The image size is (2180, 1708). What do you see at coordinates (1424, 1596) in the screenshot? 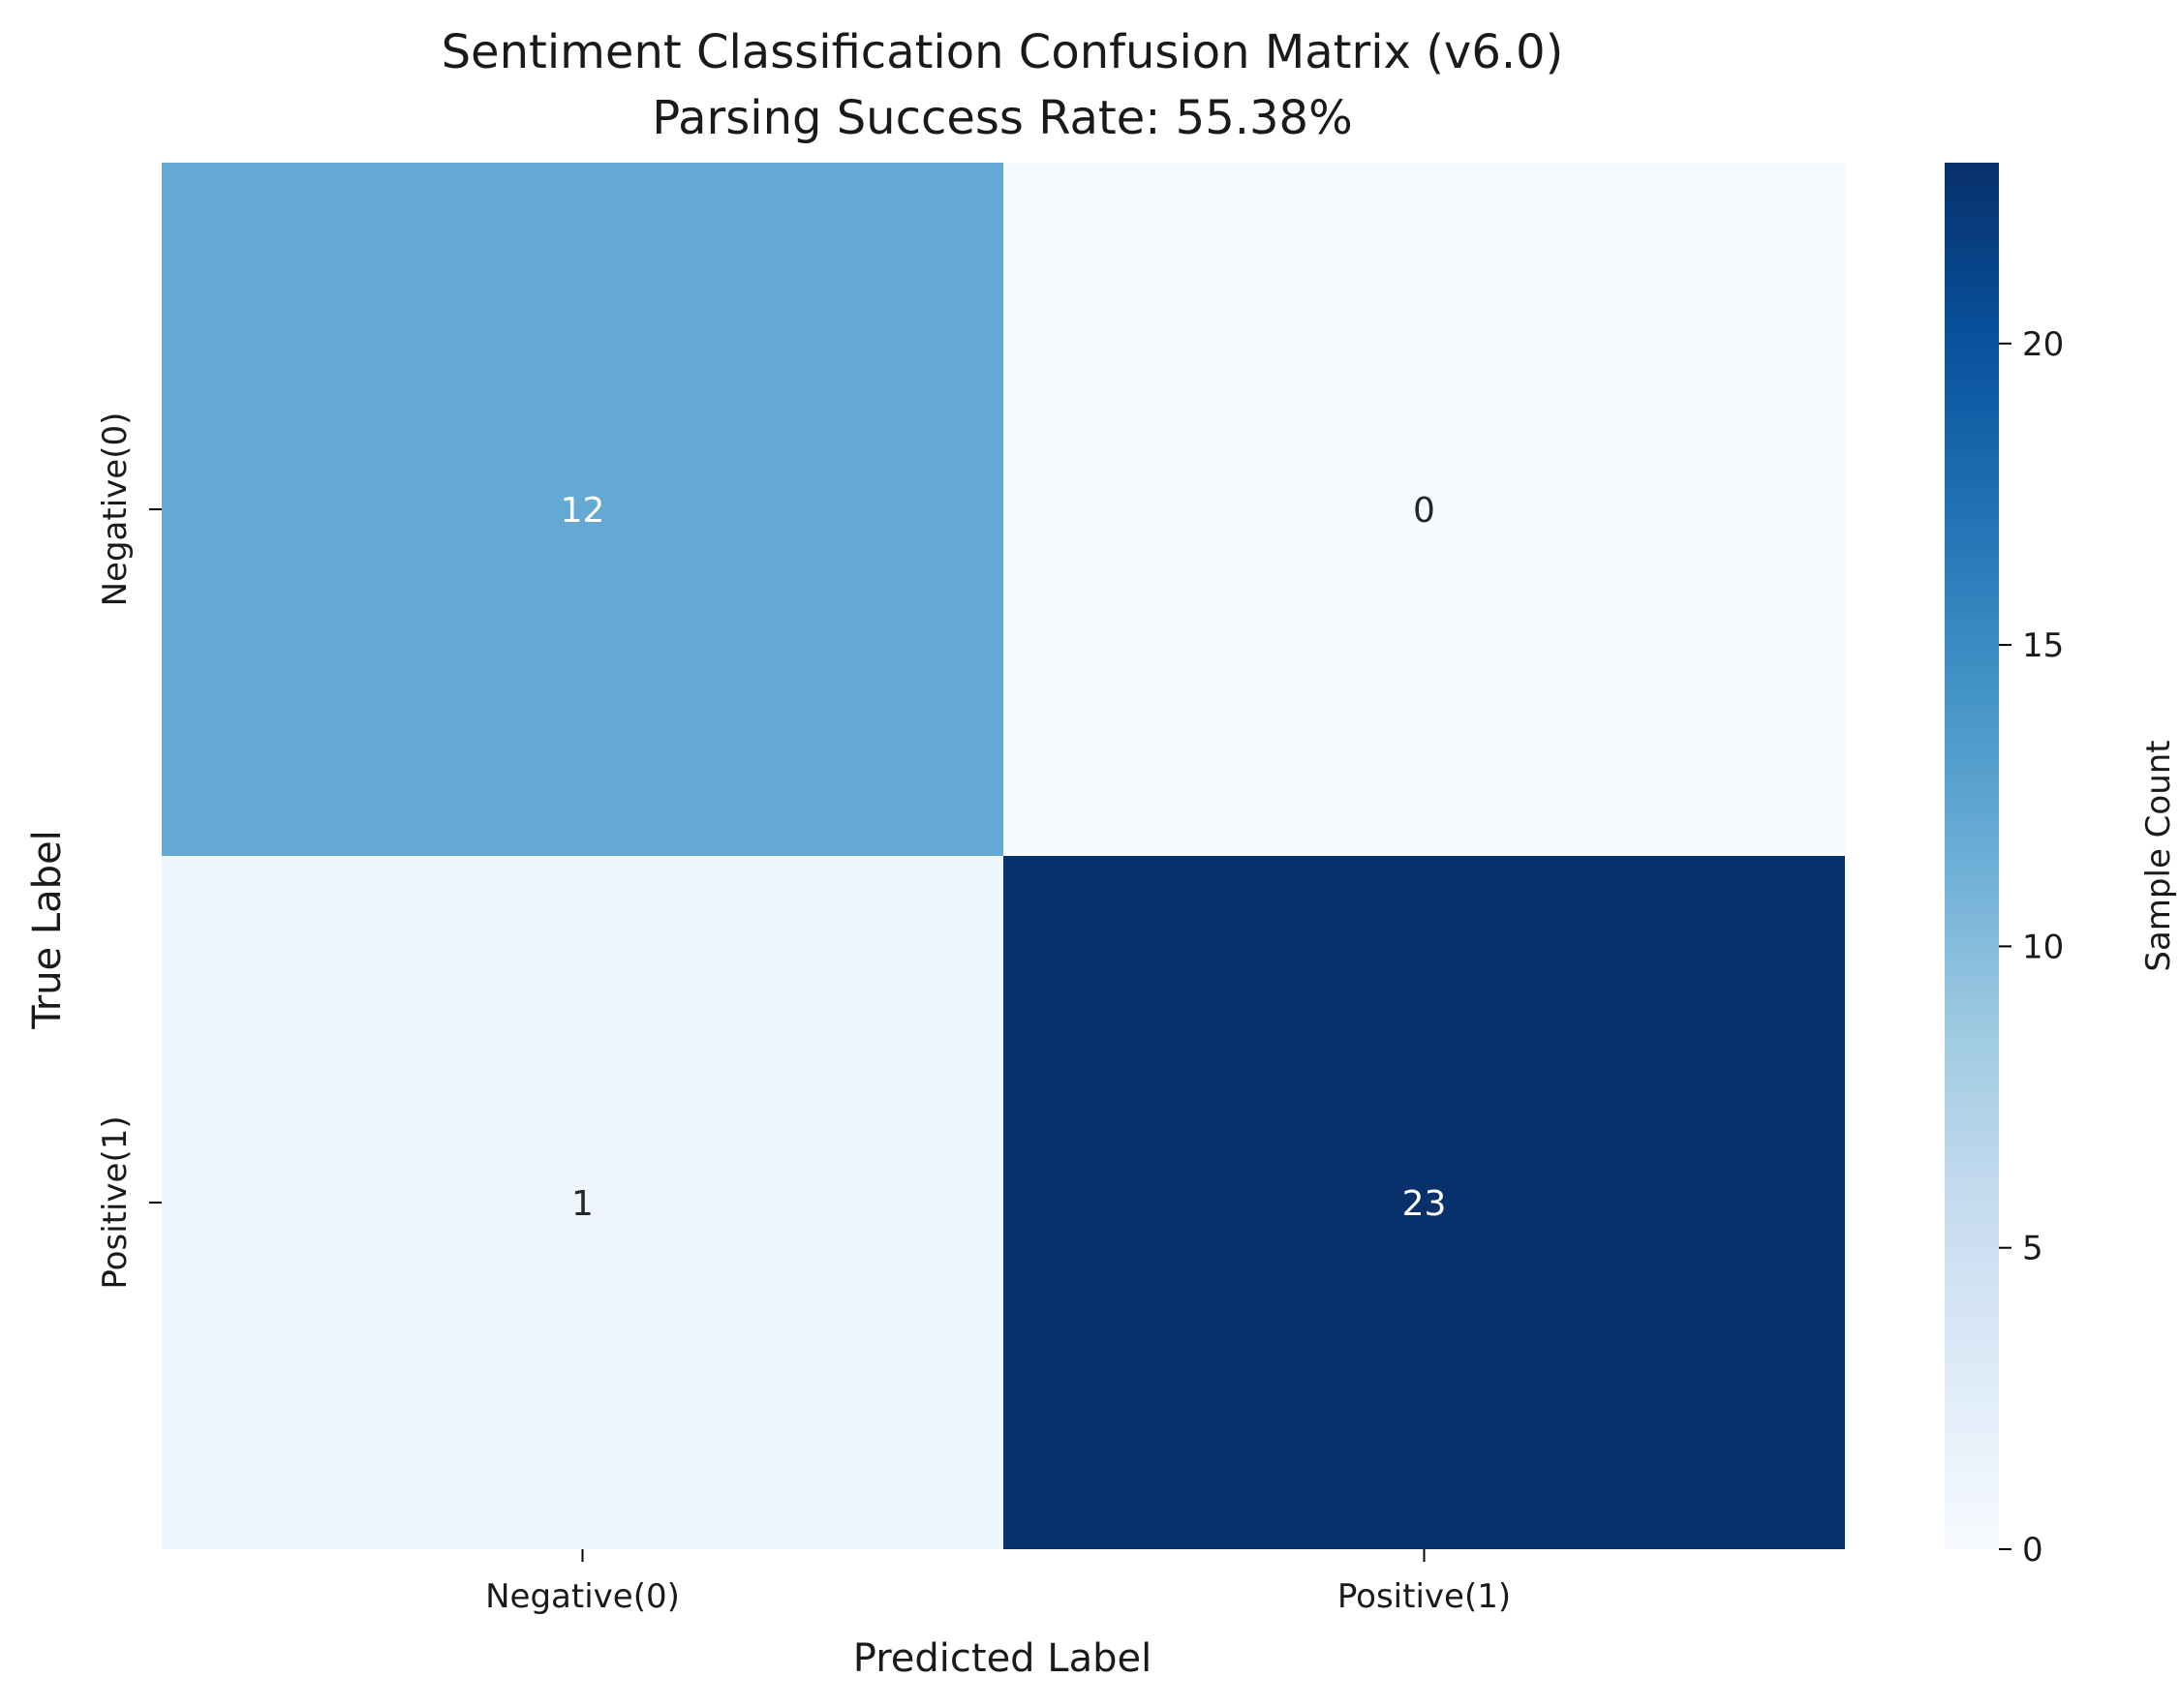
I see `x-tick-label: Positive(1)` at bounding box center [1424, 1596].